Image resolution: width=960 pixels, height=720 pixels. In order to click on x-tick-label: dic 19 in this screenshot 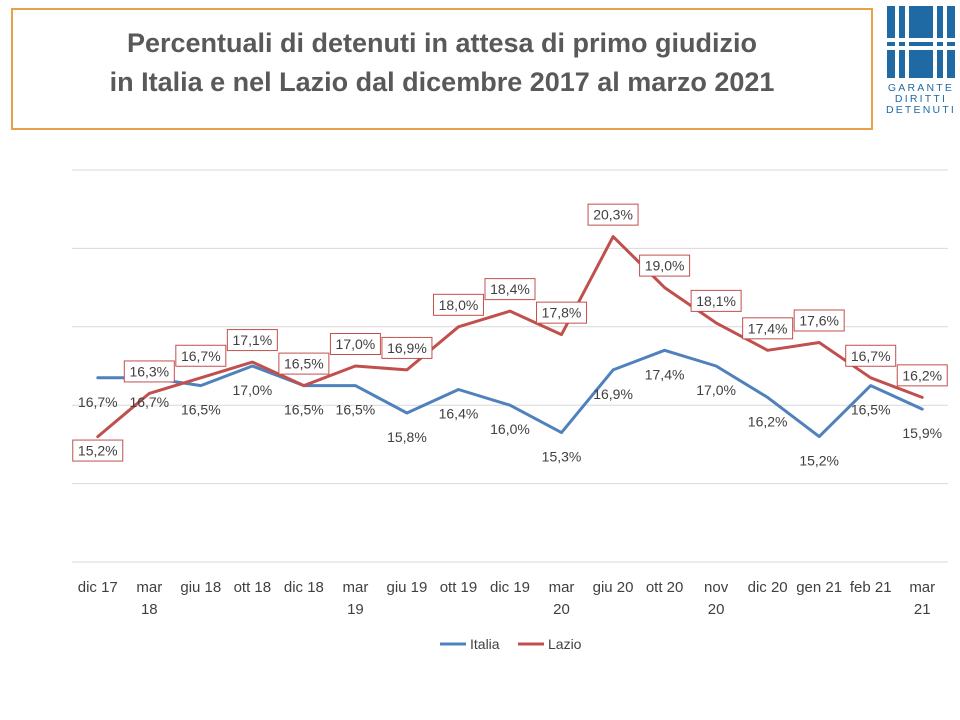, I will do `click(510, 587)`.